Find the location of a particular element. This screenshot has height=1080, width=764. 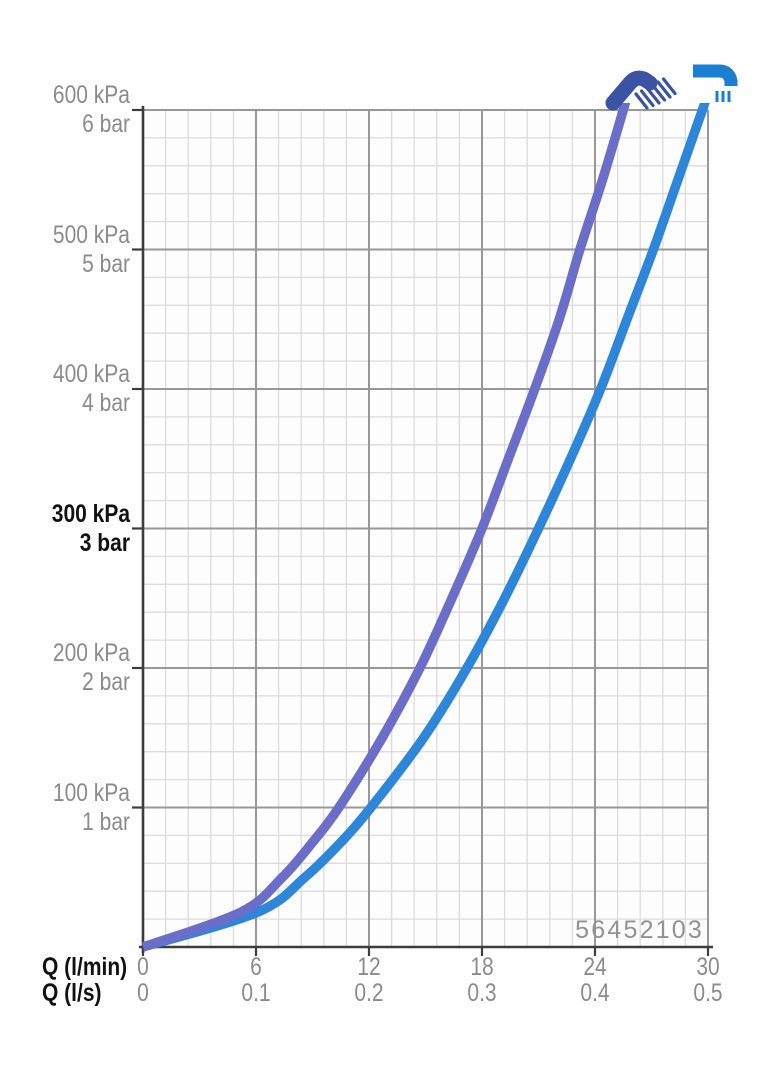

y-label-bar: 5 bar is located at coordinates (106, 263).